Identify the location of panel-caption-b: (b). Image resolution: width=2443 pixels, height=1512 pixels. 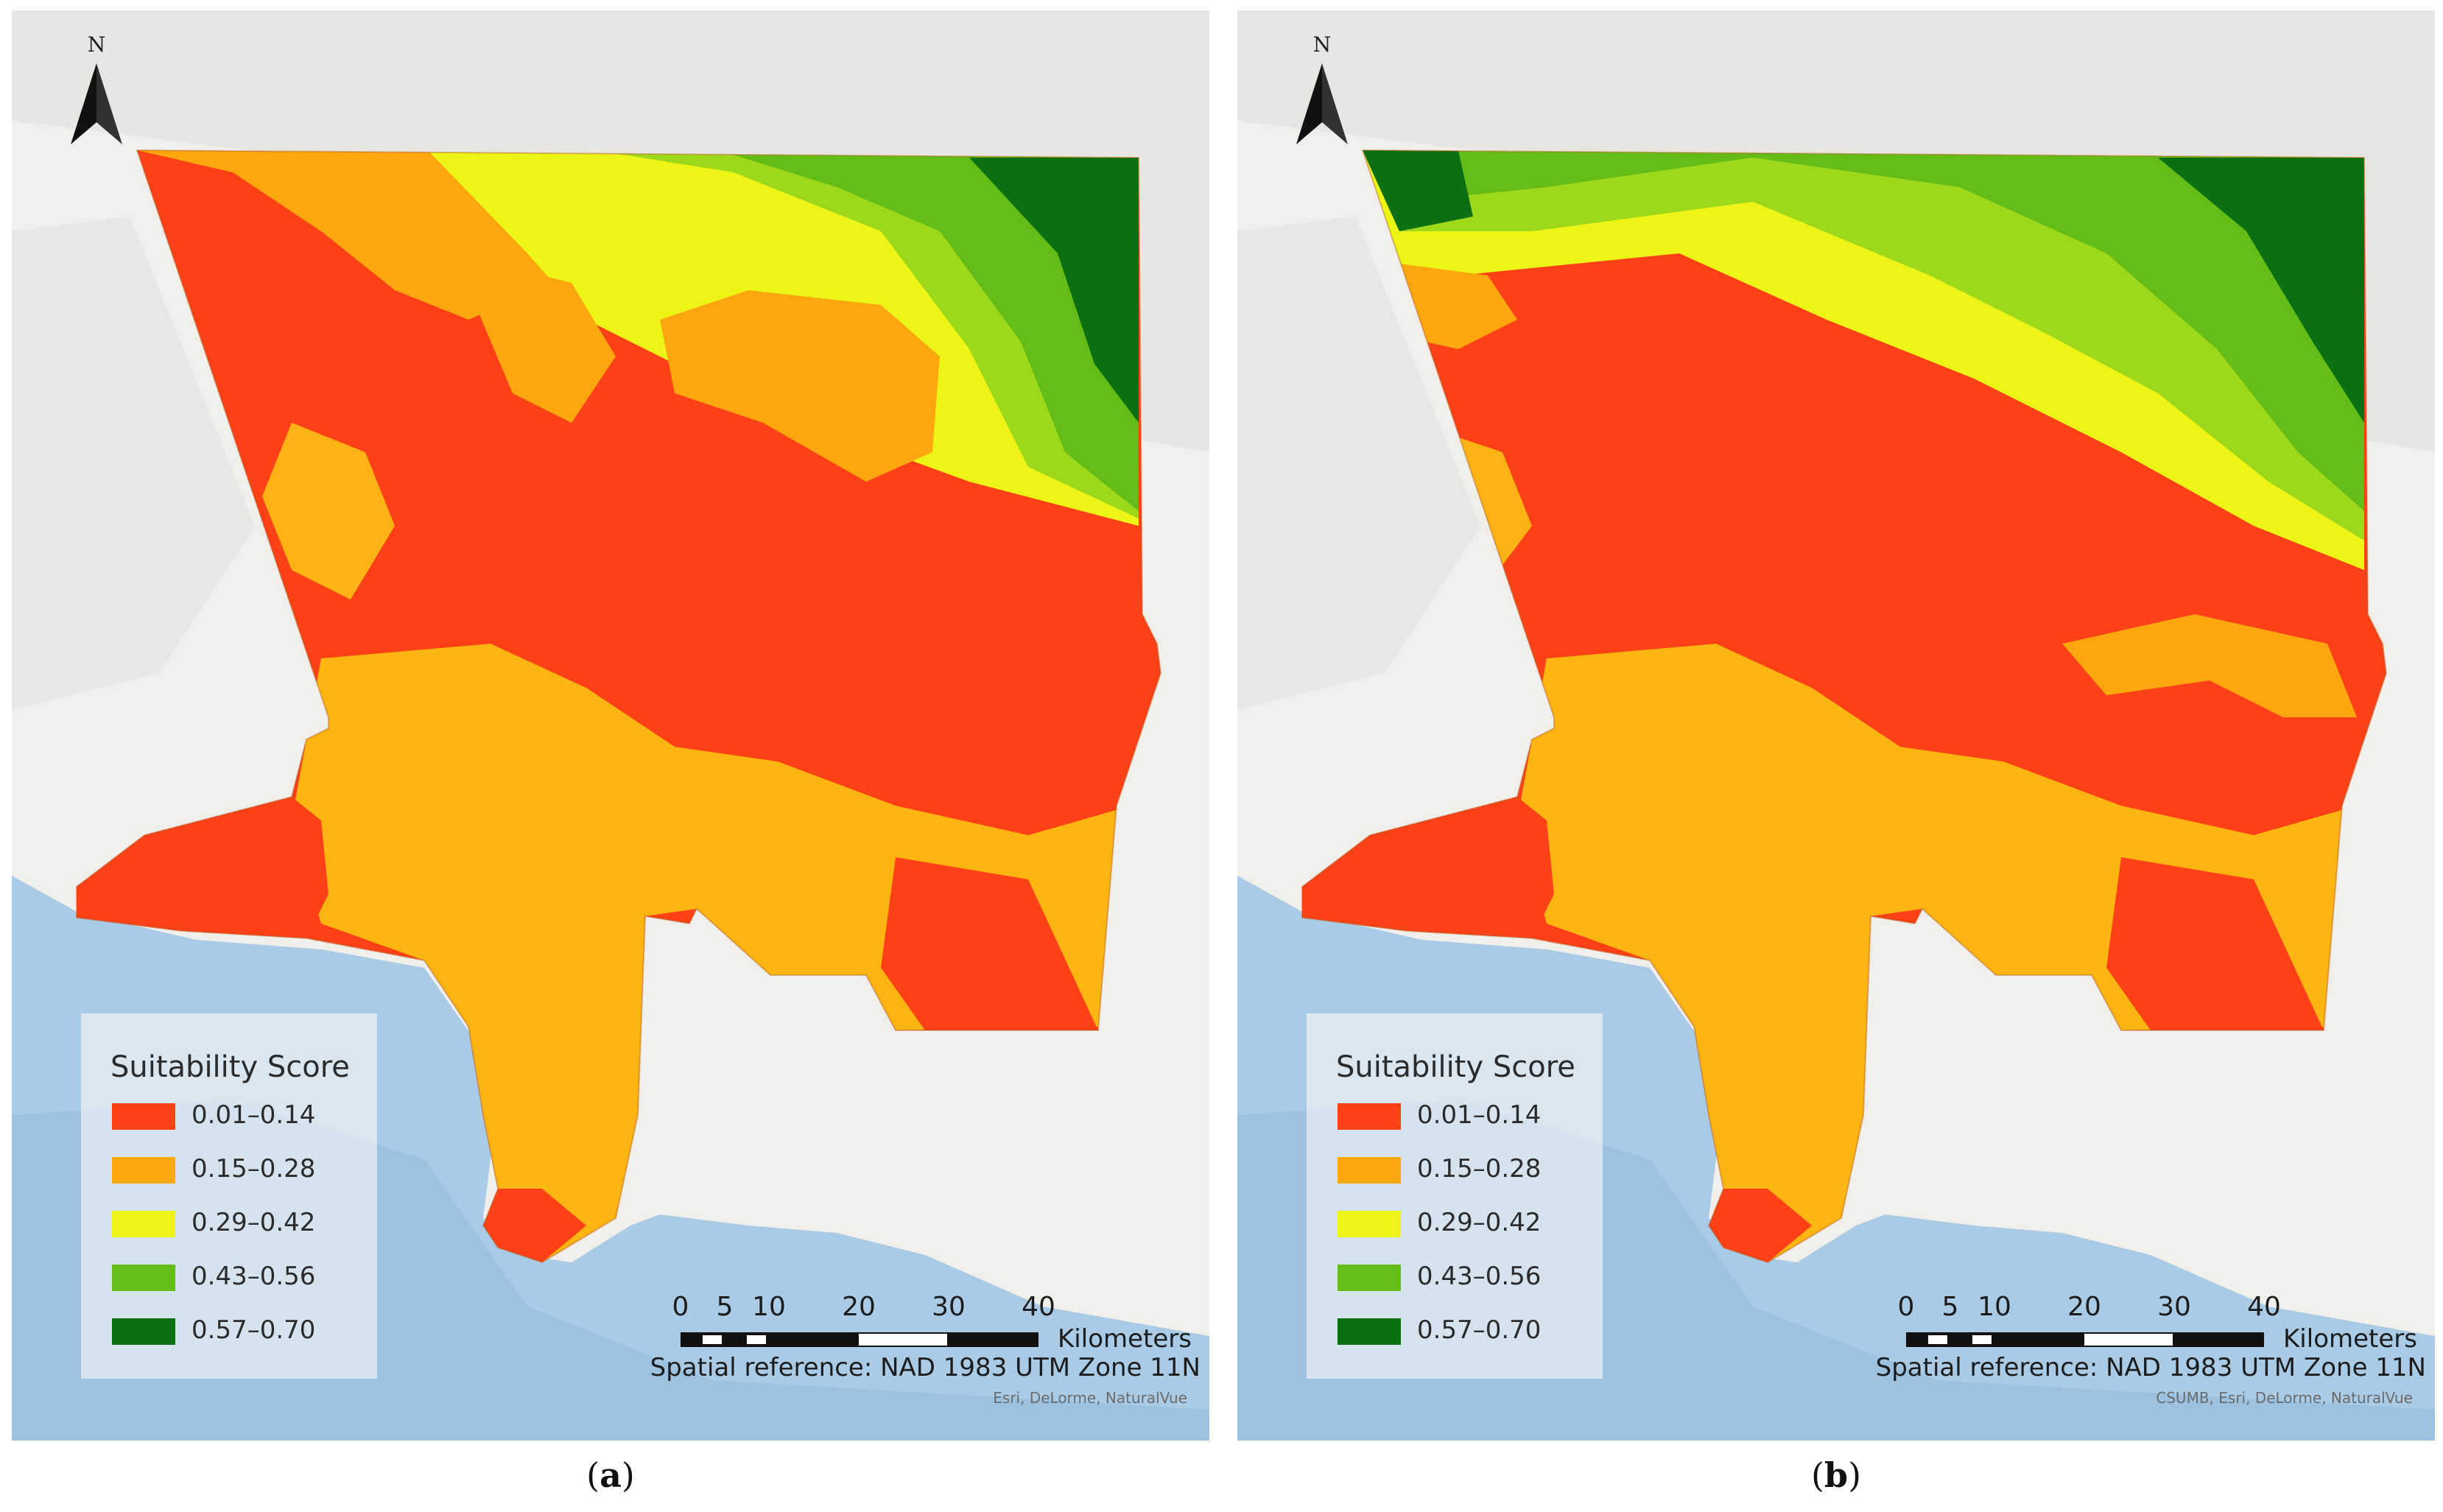
(1836, 1475).